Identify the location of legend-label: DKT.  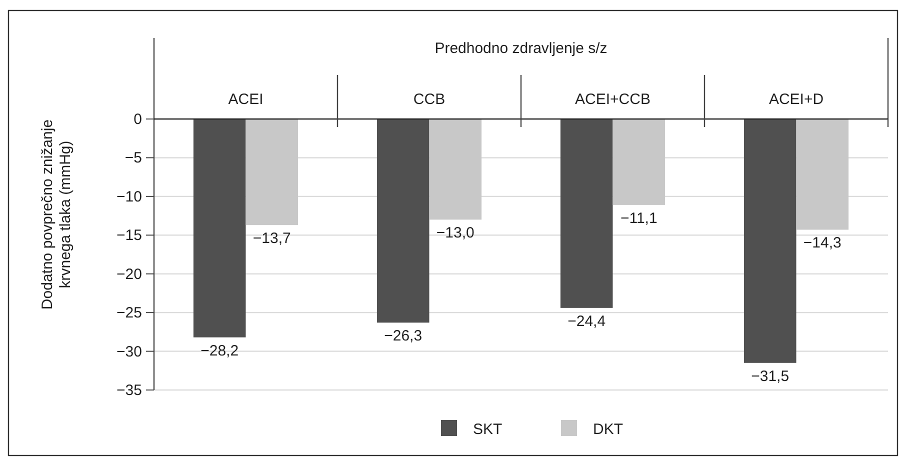
(608, 429).